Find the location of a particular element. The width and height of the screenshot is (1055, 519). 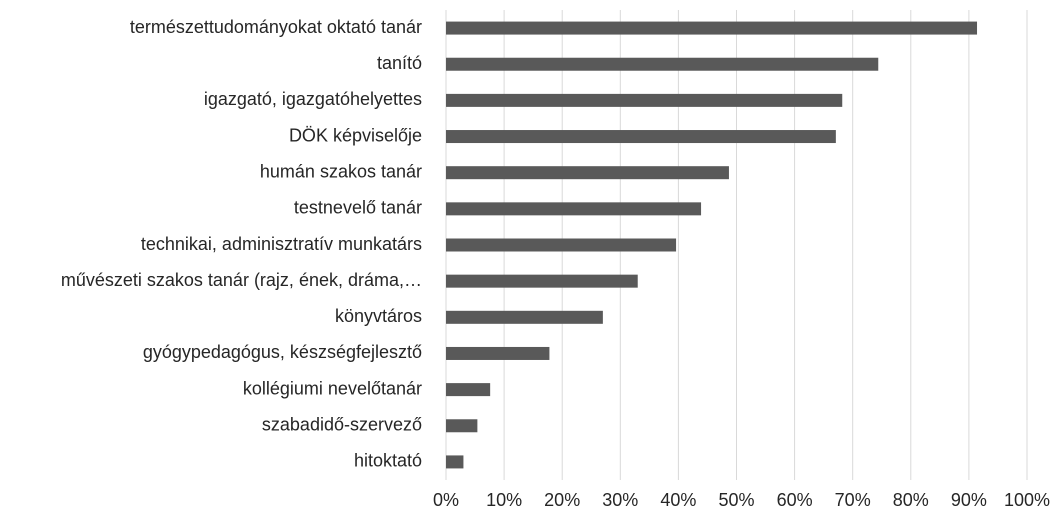

y-tick-label: tanító is located at coordinates (399, 63).